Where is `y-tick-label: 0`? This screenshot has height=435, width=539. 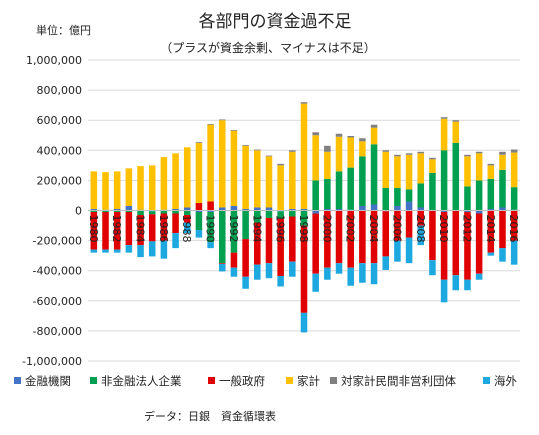 y-tick-label: 0 is located at coordinates (78, 211).